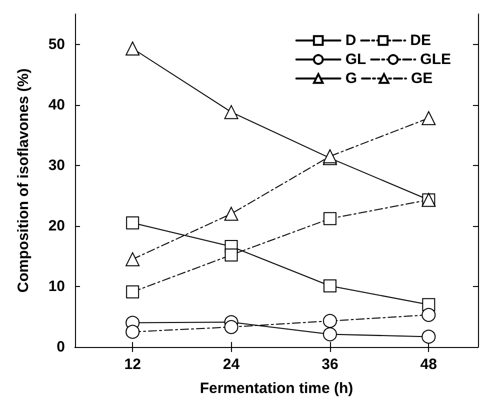 Image resolution: width=486 pixels, height=403 pixels. Describe the element at coordinates (56, 105) in the screenshot. I see `y-tick-label: 40` at that location.